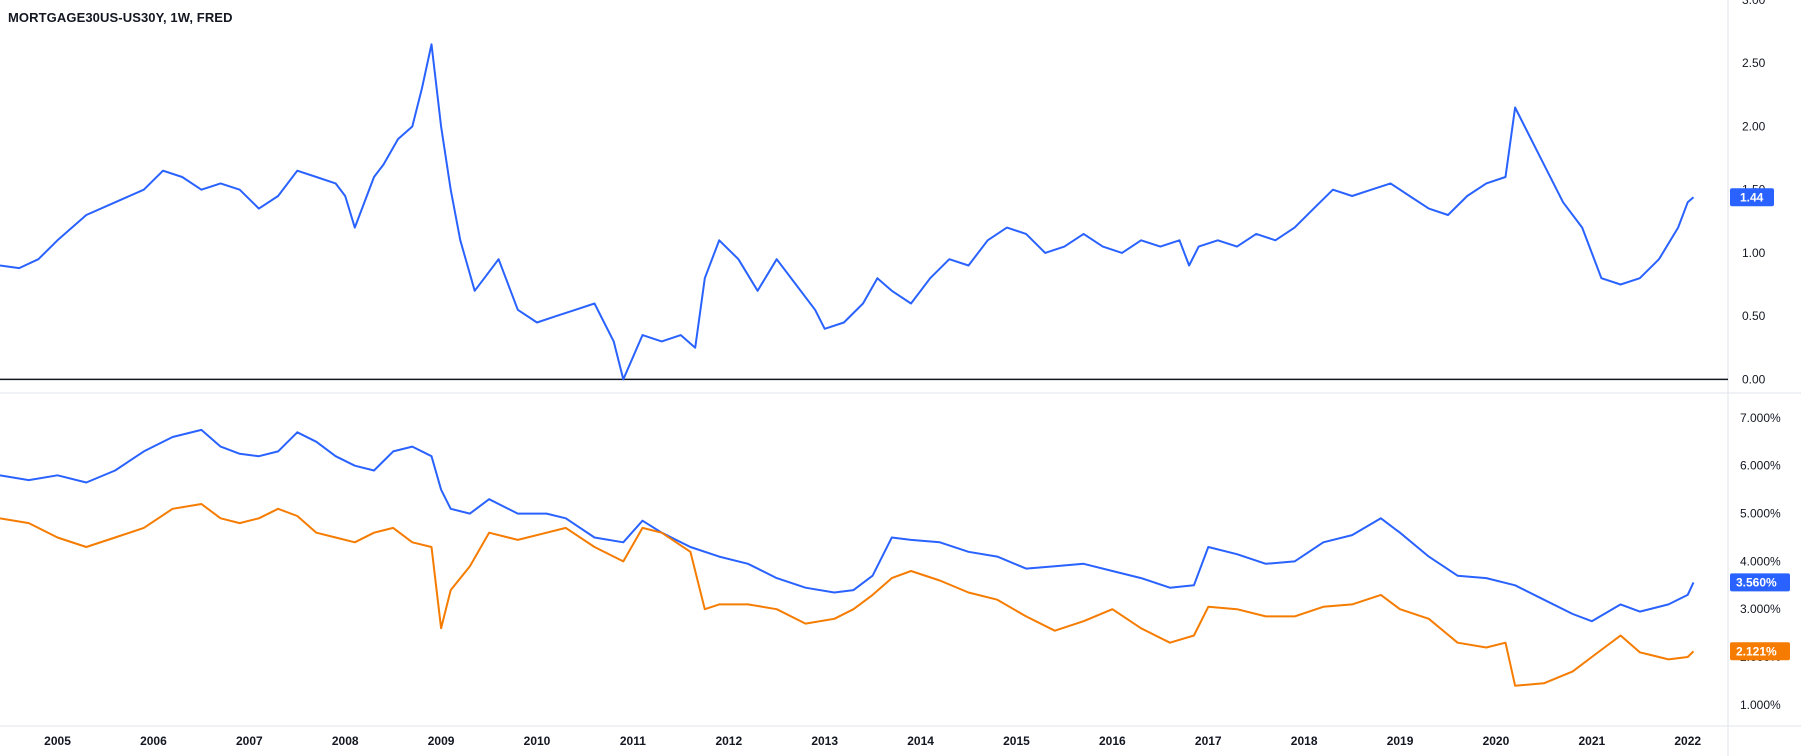 The image size is (1801, 756). Describe the element at coordinates (1754, 3) in the screenshot. I see `top-y-tick-label: 3.00` at that location.